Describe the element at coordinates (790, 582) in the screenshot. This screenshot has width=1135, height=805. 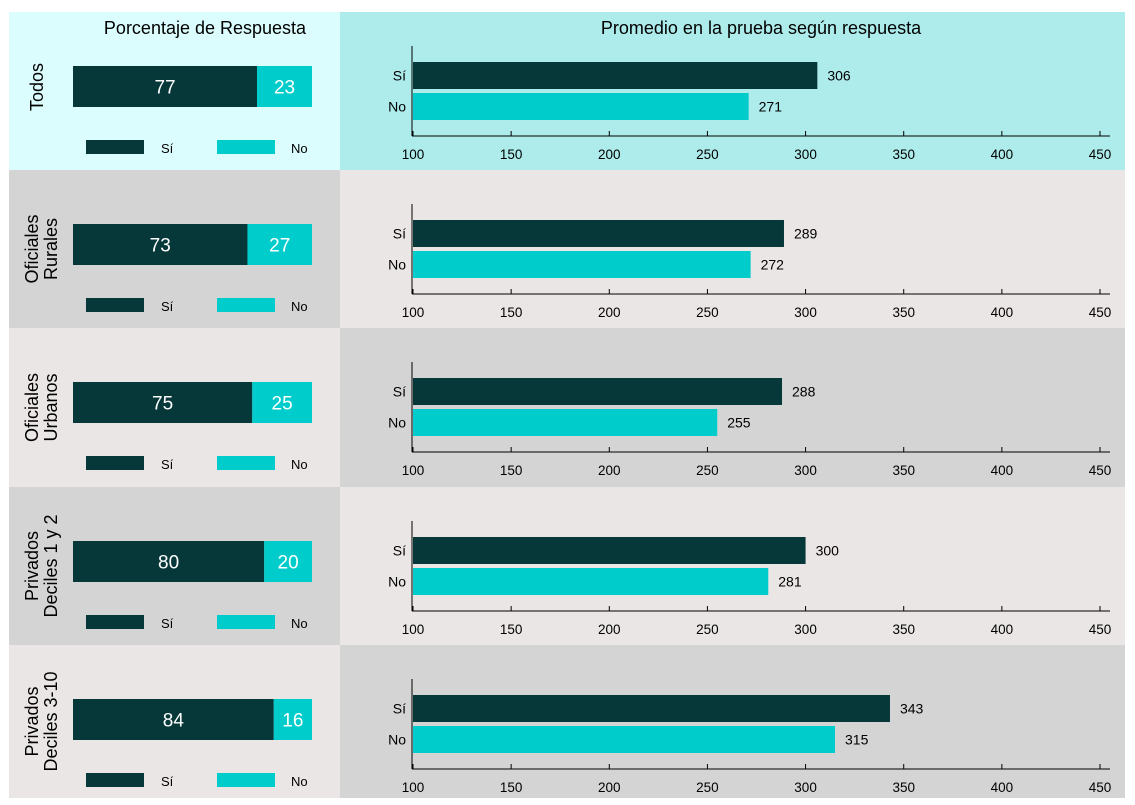
I see `score-value-no: 281` at that location.